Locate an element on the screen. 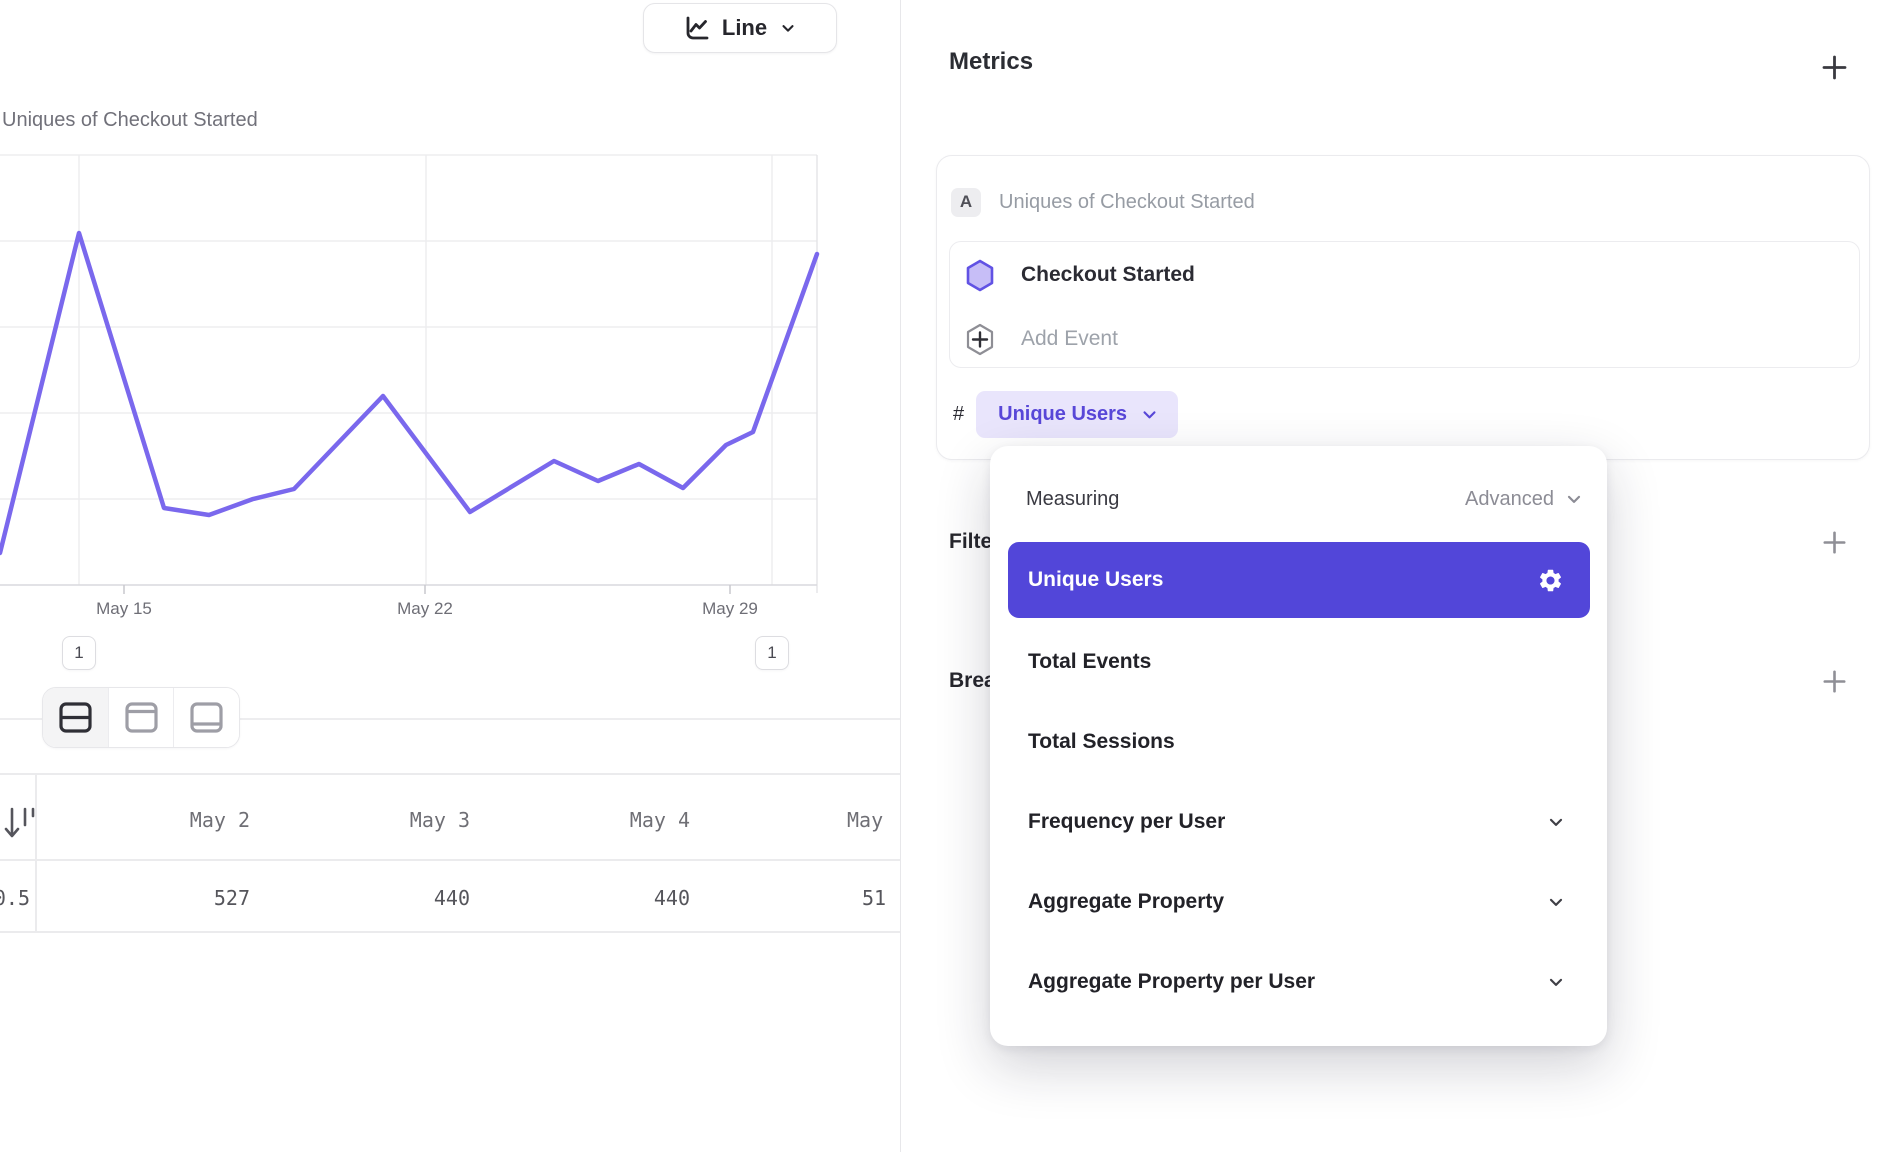  menu-item-label: Unique Users is located at coordinates (1096, 579).